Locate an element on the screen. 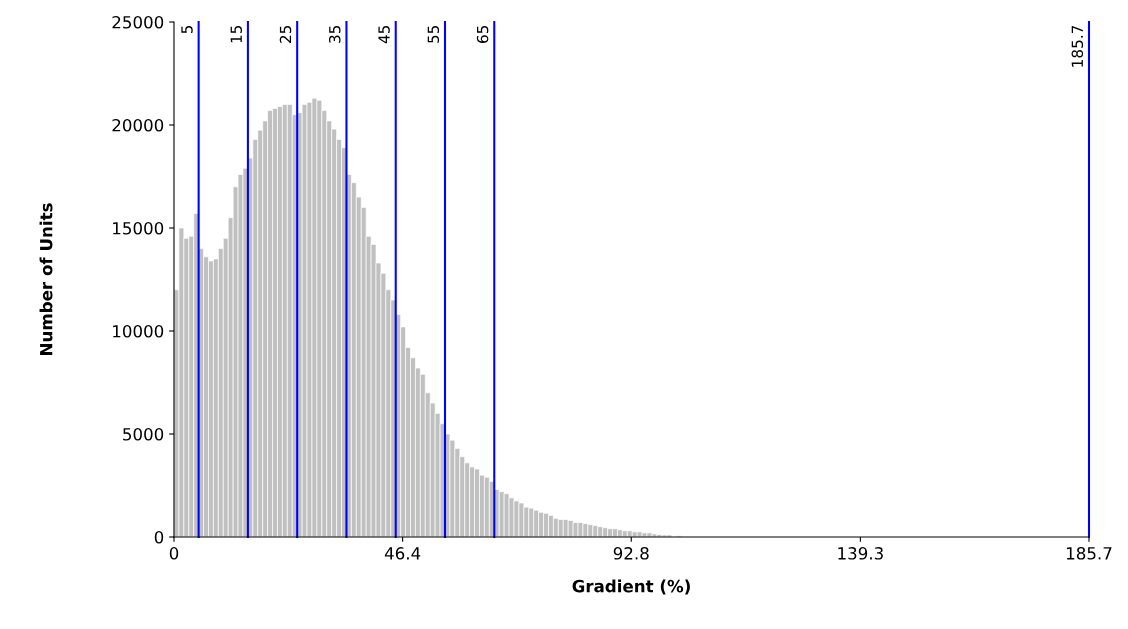 The height and width of the screenshot is (629, 1128). x-tick-label: 0 is located at coordinates (174, 553).